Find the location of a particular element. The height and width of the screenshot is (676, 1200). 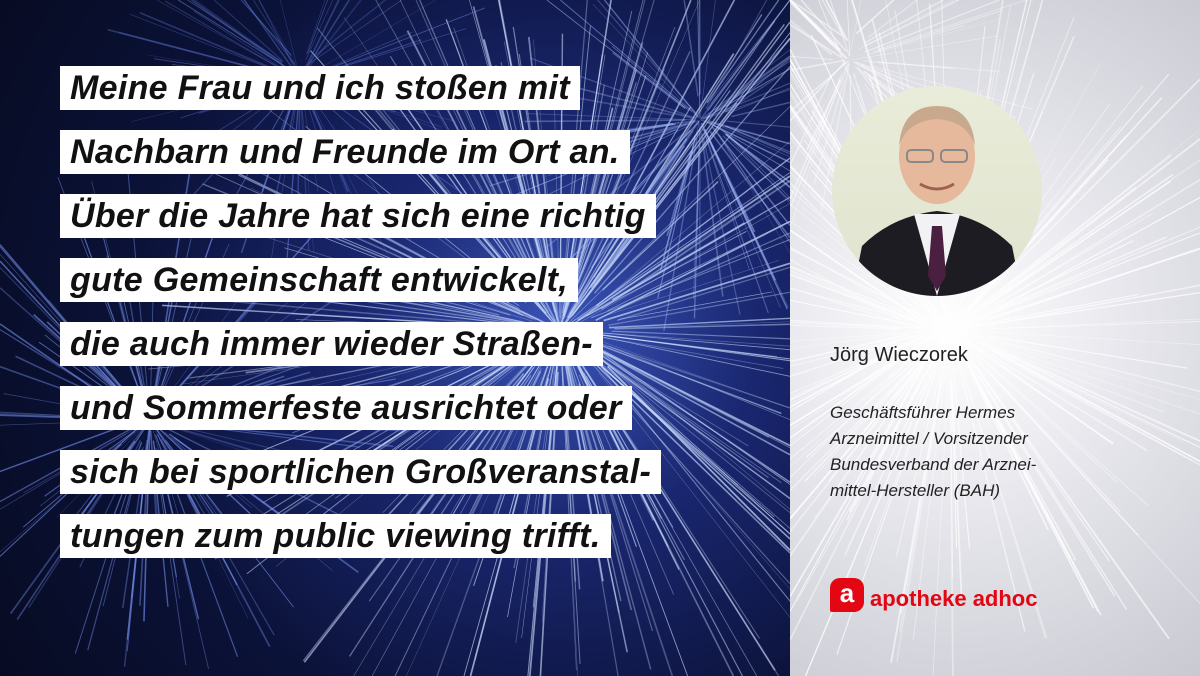

quote-line: gute Gemeinschaft entwickelt, is located at coordinates (319, 280).